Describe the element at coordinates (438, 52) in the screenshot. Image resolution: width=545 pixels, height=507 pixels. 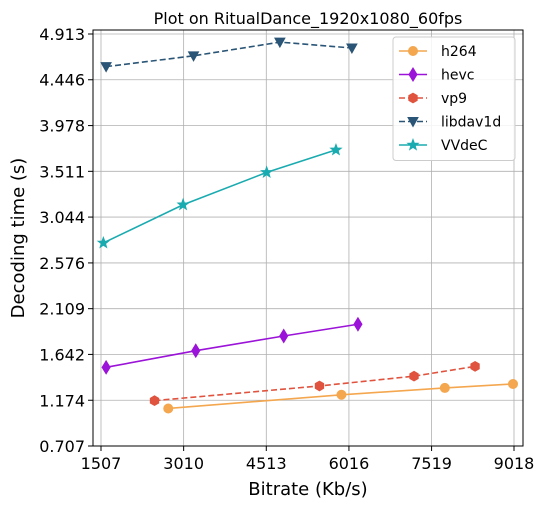
I see `legend-item-h264: h264` at that location.